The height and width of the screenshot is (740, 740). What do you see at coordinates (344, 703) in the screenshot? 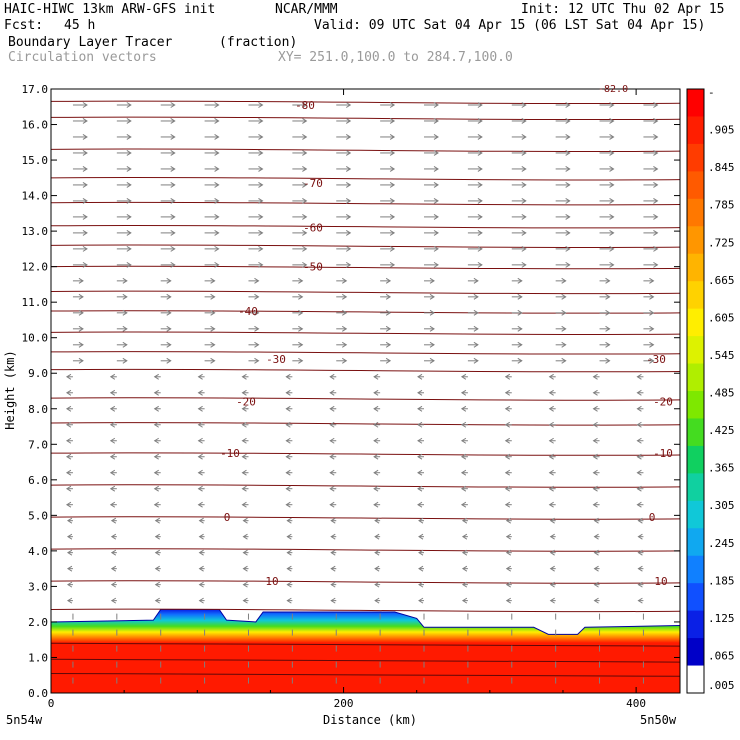
I see `x-tick-label: 200` at bounding box center [344, 703].